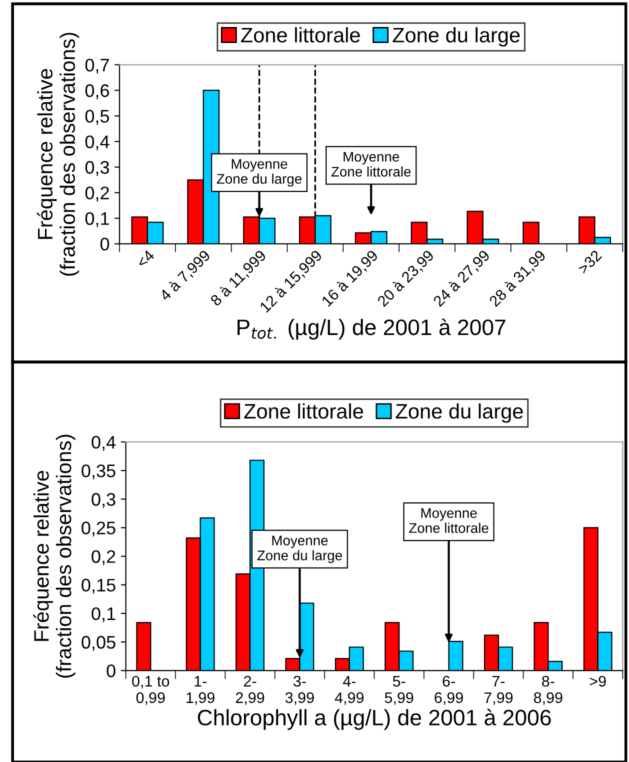 The width and height of the screenshot is (629, 762). I want to click on x-tick-label: 6- 6,99, so click(448, 690).